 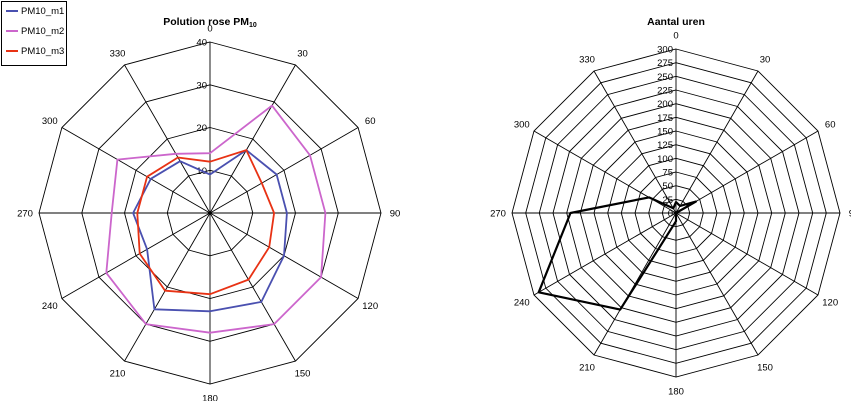 I want to click on radial-tick-label: 20, so click(x=201, y=128).